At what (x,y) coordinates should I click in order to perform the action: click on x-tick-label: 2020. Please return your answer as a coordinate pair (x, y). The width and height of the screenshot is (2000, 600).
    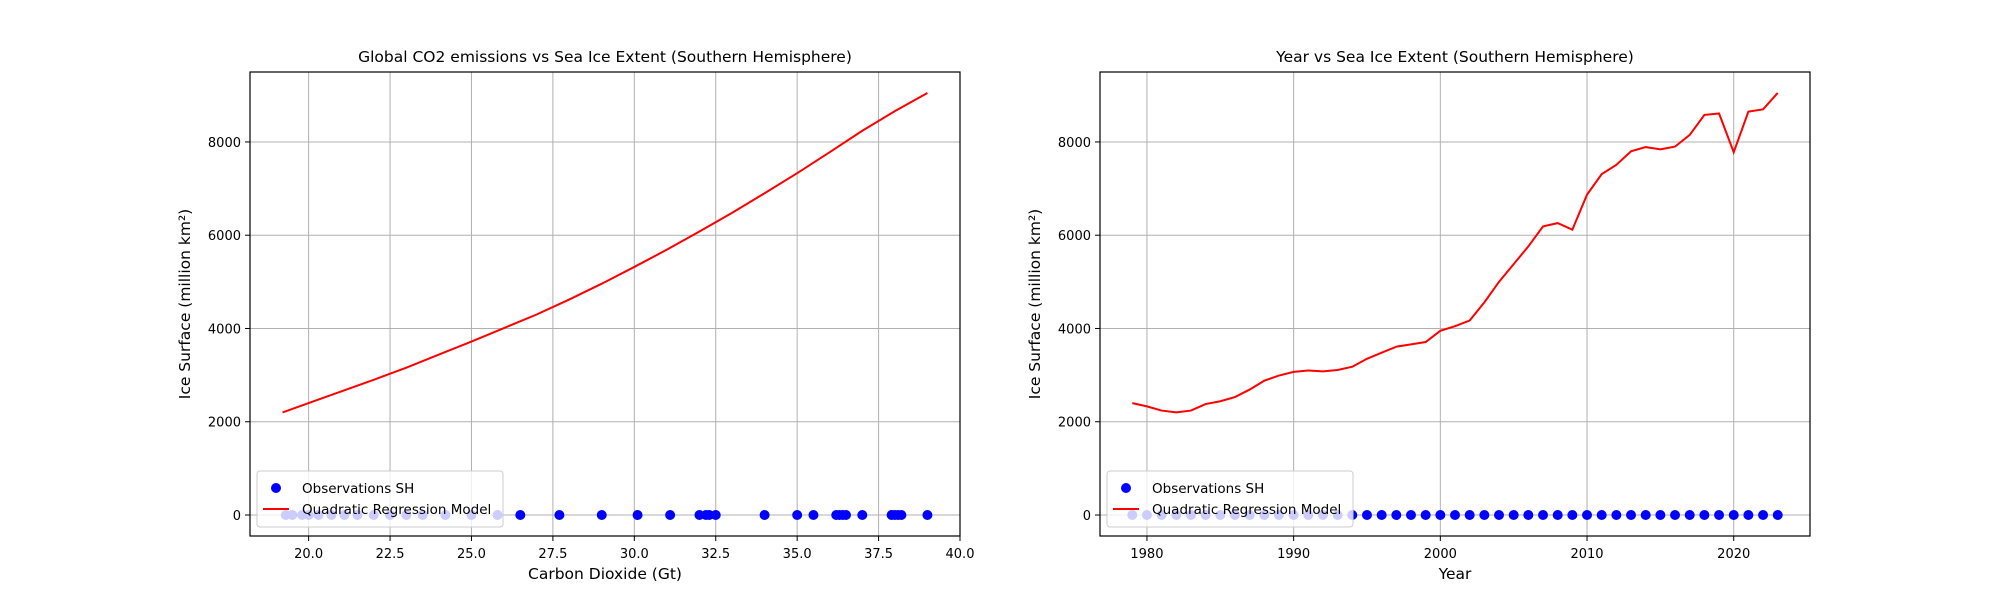
    Looking at the image, I should click on (1733, 554).